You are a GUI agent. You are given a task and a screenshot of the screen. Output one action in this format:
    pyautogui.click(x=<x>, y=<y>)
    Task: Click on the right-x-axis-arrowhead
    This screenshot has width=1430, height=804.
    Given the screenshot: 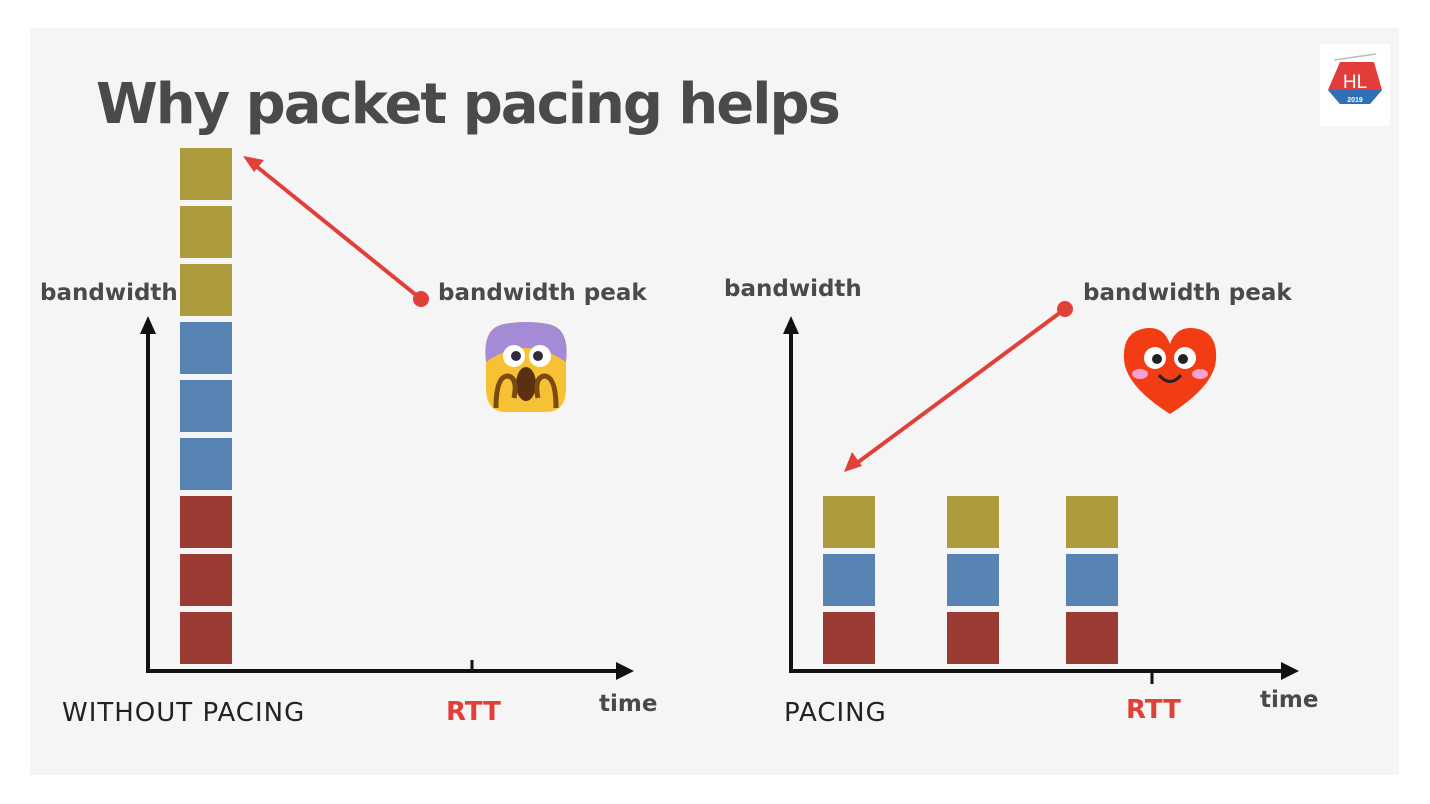 What is the action you would take?
    pyautogui.click(x=1290, y=671)
    